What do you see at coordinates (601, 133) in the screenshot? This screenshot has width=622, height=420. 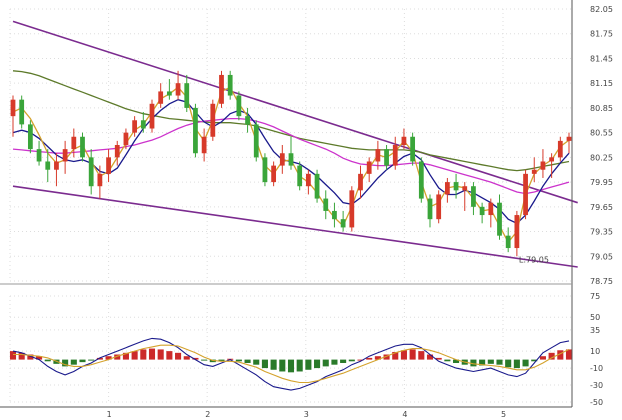 I see `price-y-tick-label: 80.55` at bounding box center [601, 133].